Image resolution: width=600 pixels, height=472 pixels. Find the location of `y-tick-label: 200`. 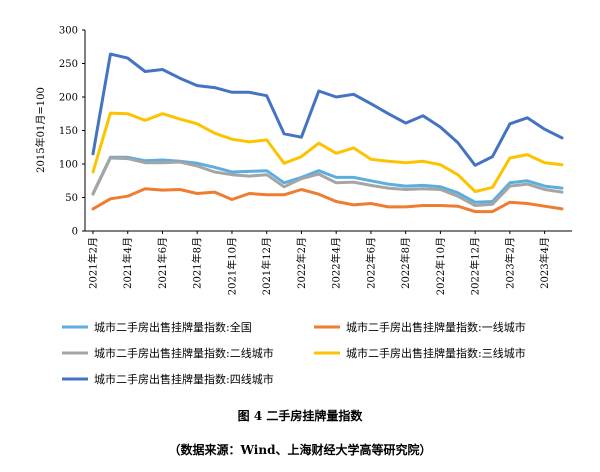

y-tick-label: 200 is located at coordinates (68, 98).